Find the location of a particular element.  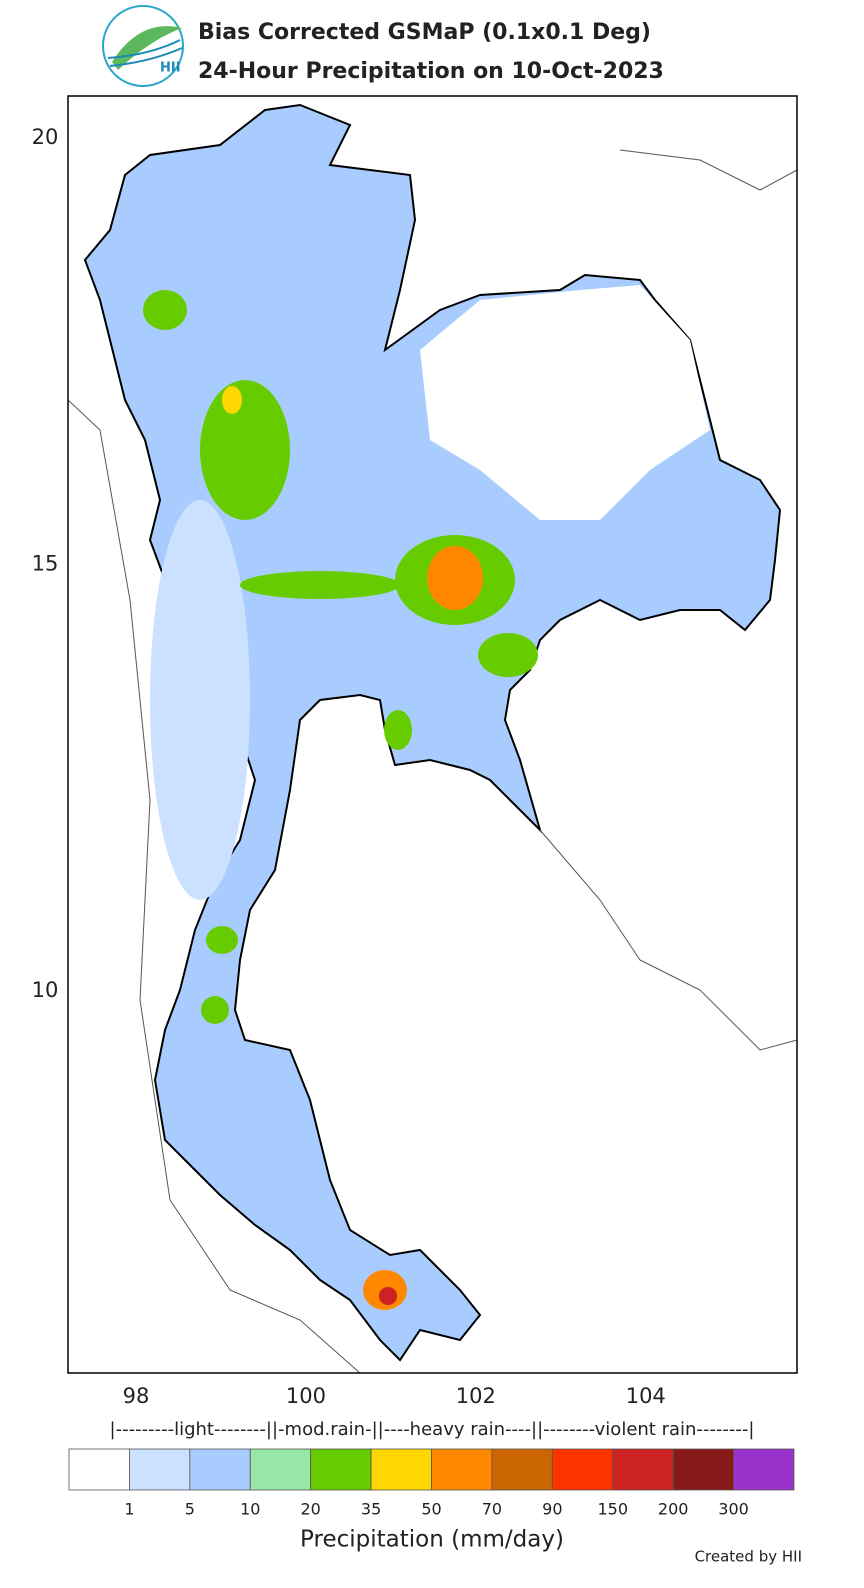

logo-leaf is located at coordinates (147, 48).